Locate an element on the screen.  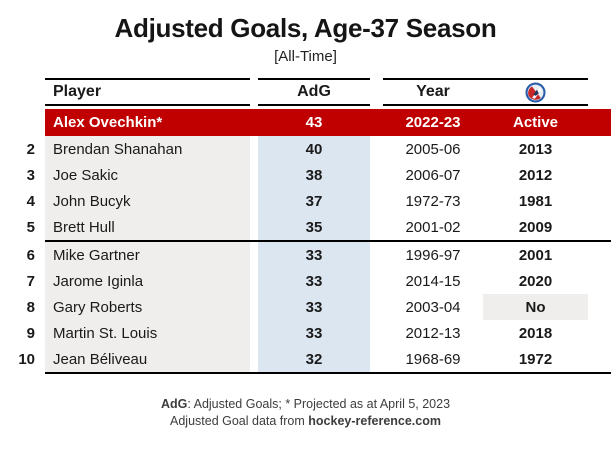
year-cell: 2022-23 is located at coordinates (433, 122).